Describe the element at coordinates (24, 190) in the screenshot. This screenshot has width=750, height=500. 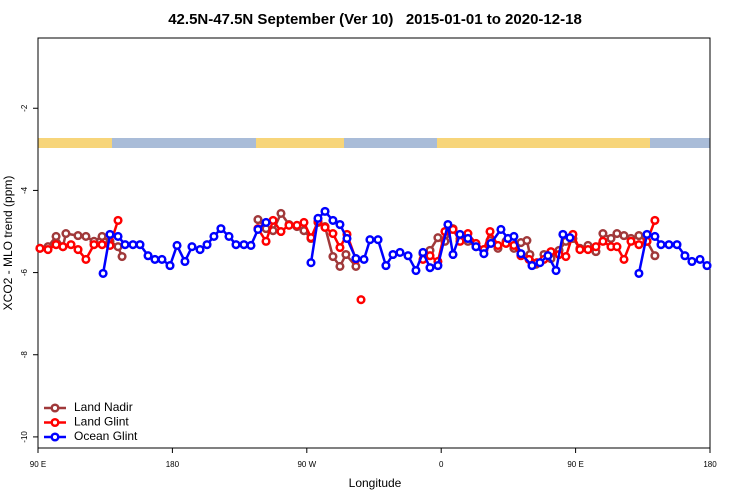
I see `y-tick-label: -4` at that location.